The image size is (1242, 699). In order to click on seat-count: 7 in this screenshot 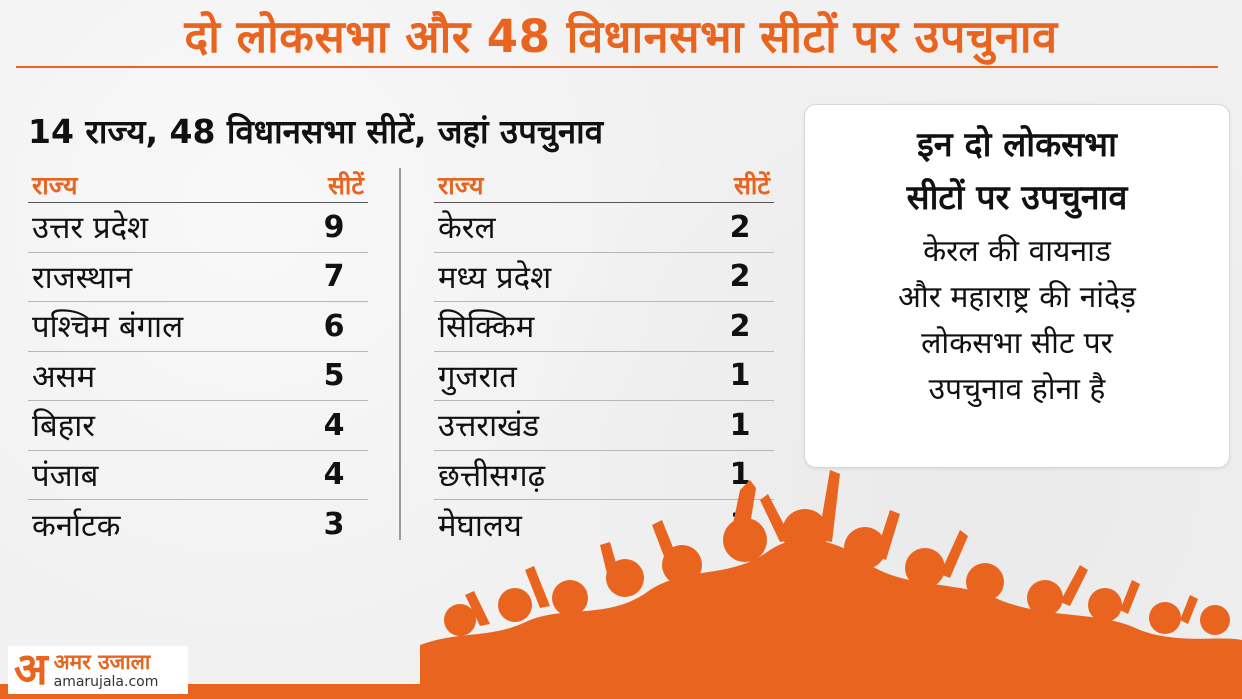, I will do `click(334, 277)`.